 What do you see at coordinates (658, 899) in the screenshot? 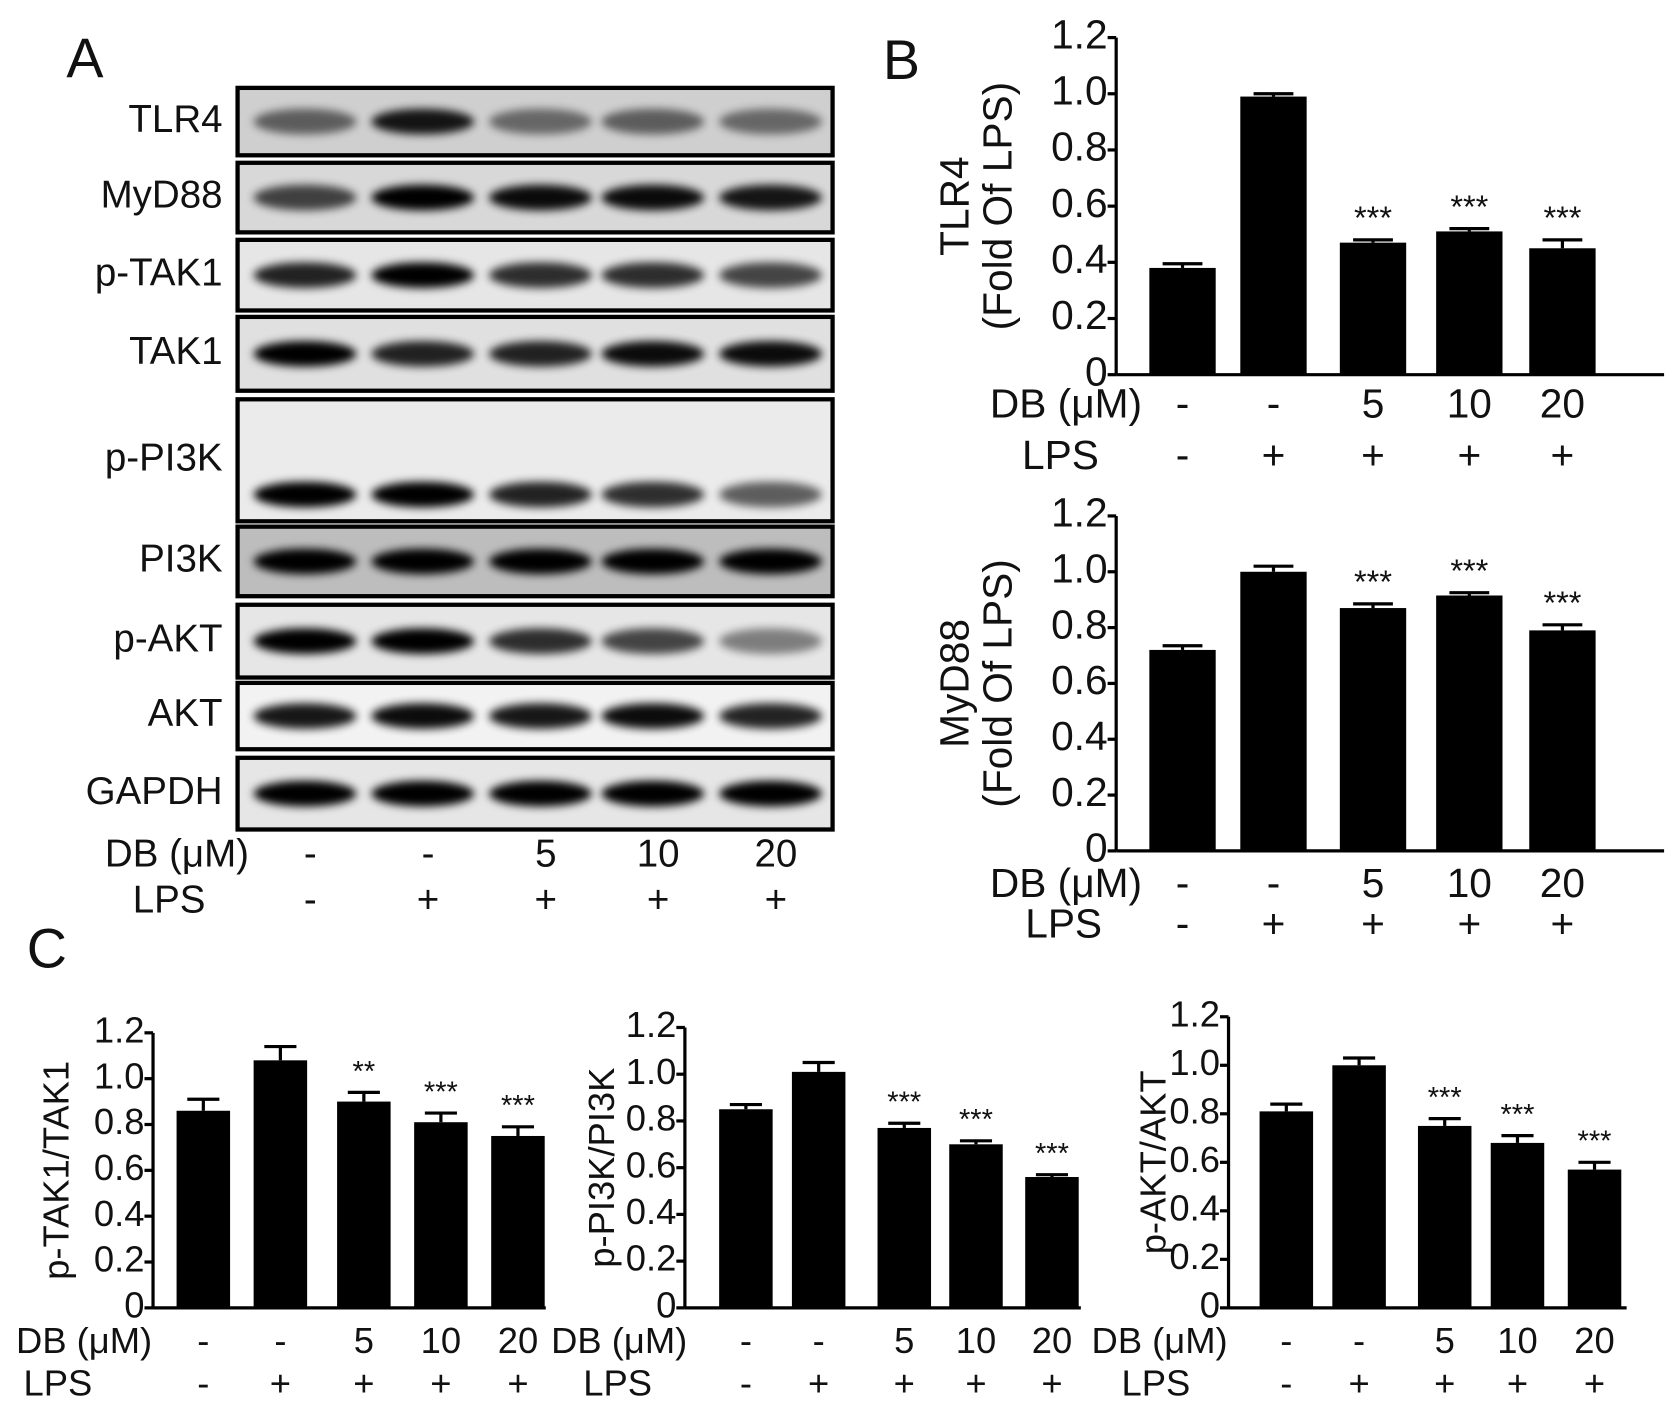
I see `x-row-value: +` at bounding box center [658, 899].